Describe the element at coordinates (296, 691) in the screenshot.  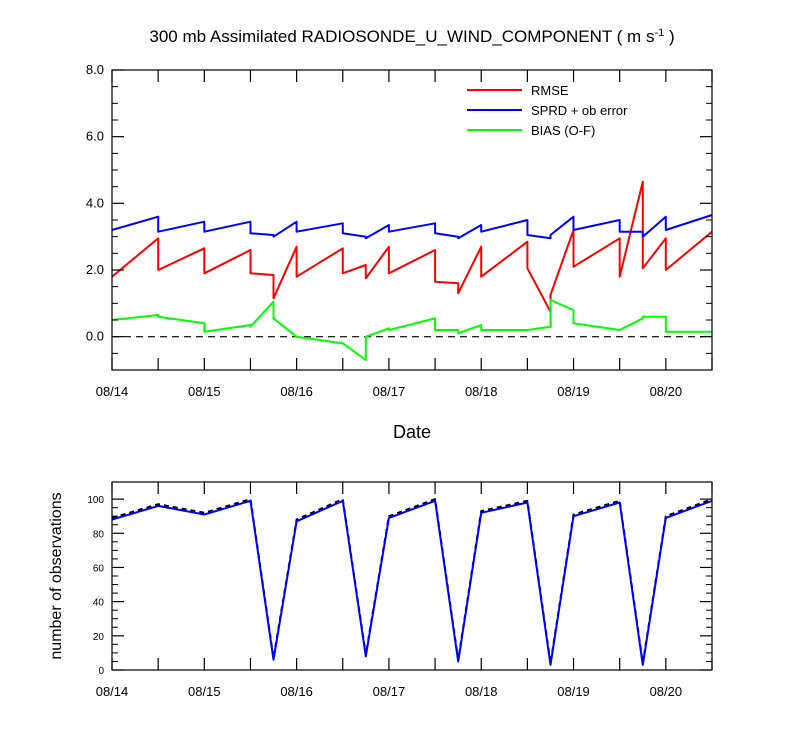
I see `bottom-xtick-label: 08/16` at that location.